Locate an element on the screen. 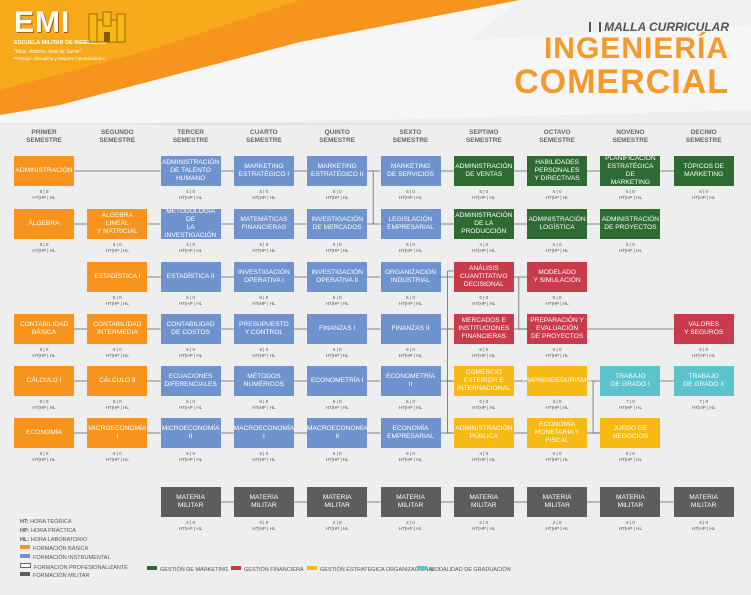 This screenshot has height=595, width=751. legend-text: HORA TEÓRICA is located at coordinates (51, 522).